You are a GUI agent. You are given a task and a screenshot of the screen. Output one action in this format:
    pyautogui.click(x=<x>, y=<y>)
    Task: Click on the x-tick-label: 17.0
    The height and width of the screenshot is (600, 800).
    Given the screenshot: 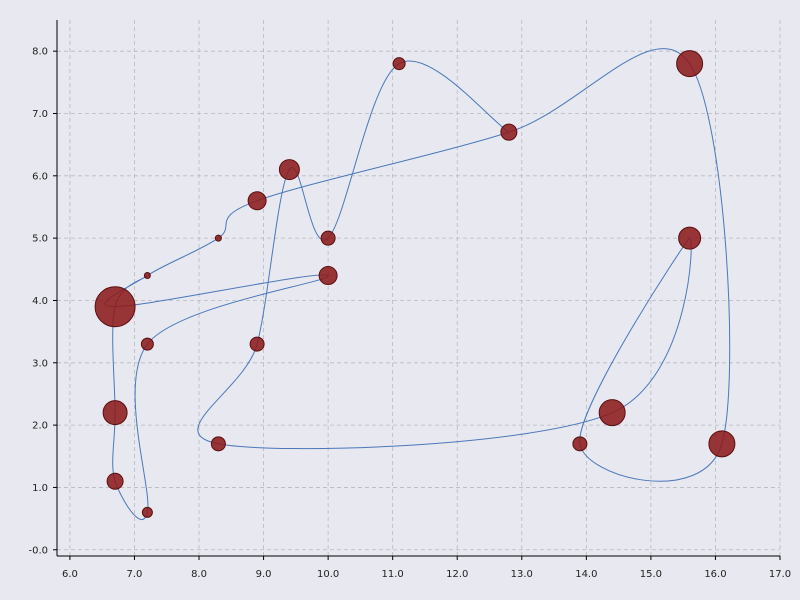 What is the action you would take?
    pyautogui.click(x=780, y=574)
    